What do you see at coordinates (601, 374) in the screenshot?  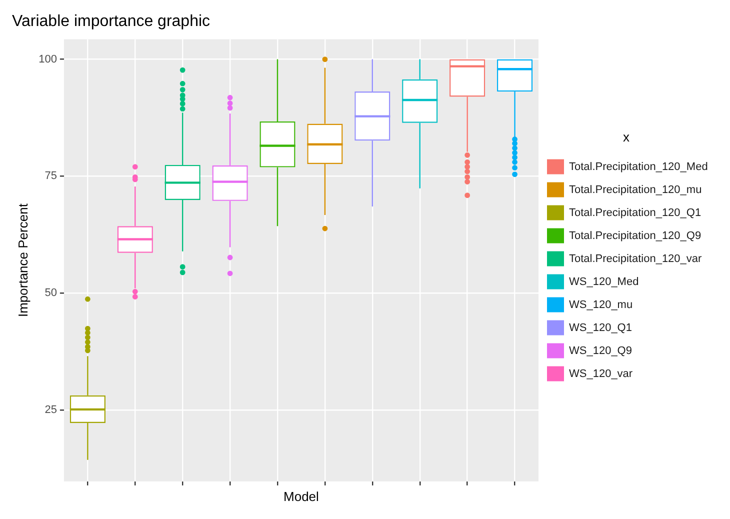 I see `legend-label: WS_120_var` at bounding box center [601, 374].